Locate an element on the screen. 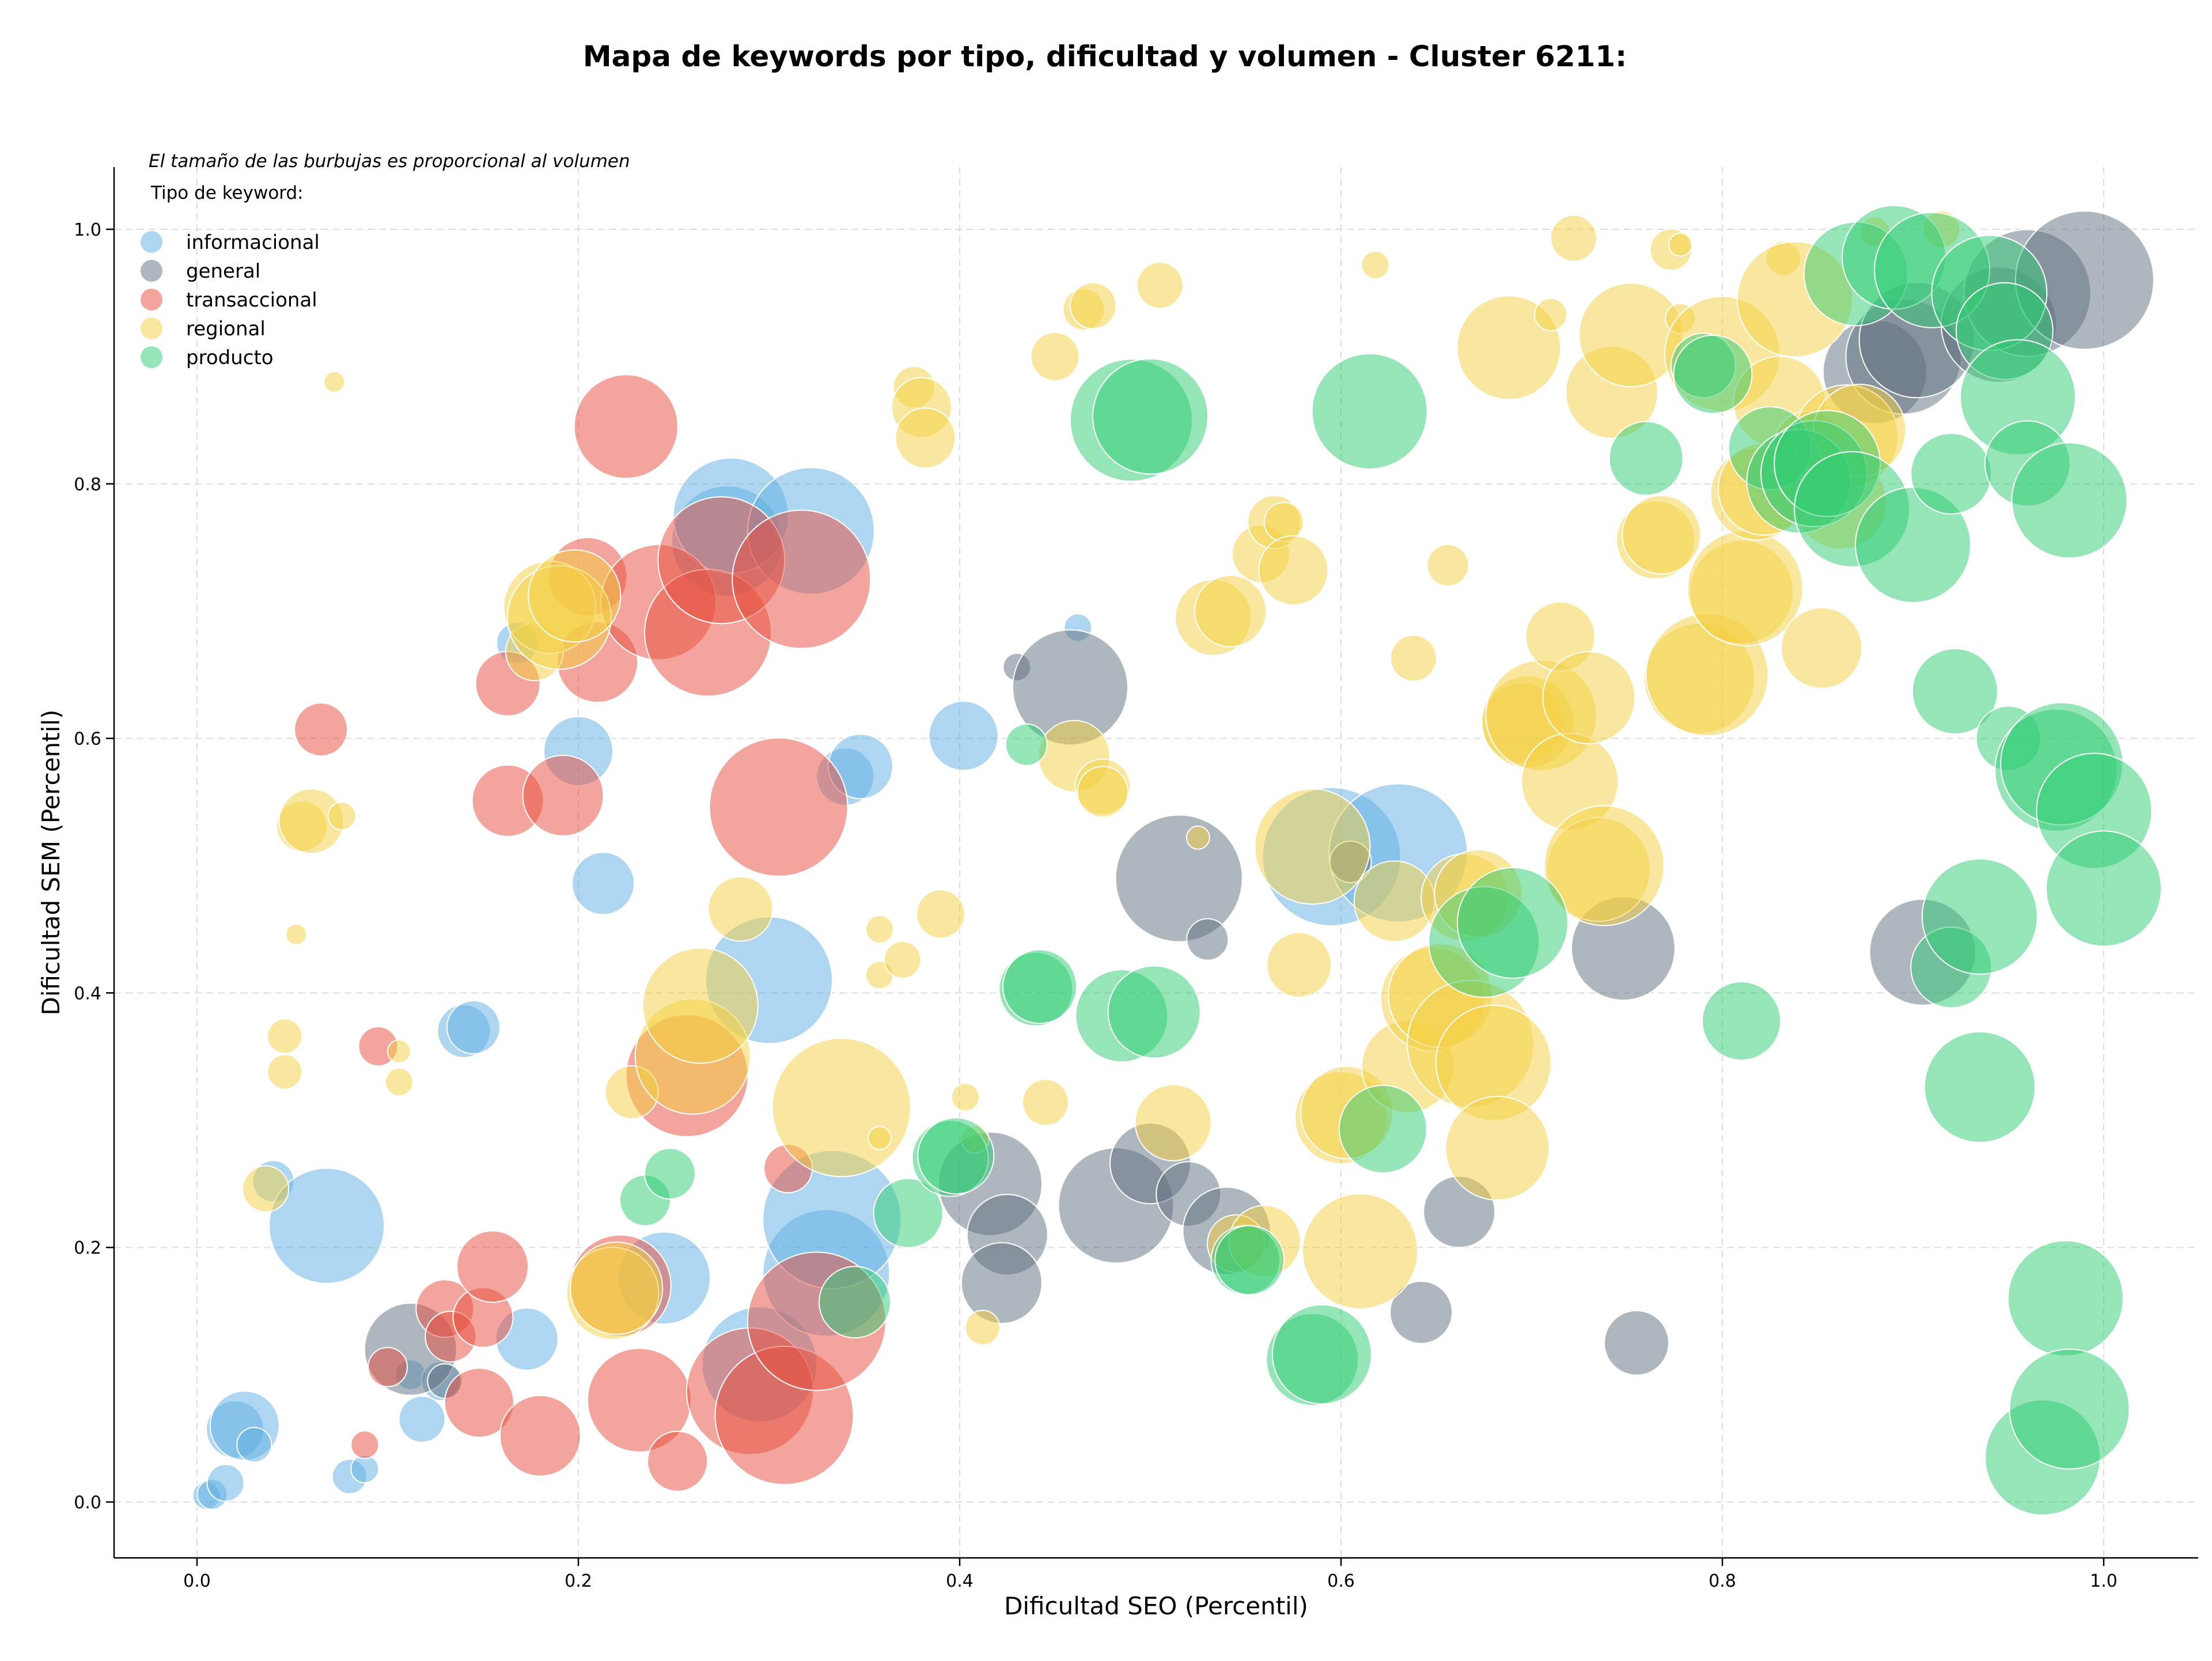 The height and width of the screenshot is (1661, 2212). x-tick-label: 0.2 is located at coordinates (578, 1581).